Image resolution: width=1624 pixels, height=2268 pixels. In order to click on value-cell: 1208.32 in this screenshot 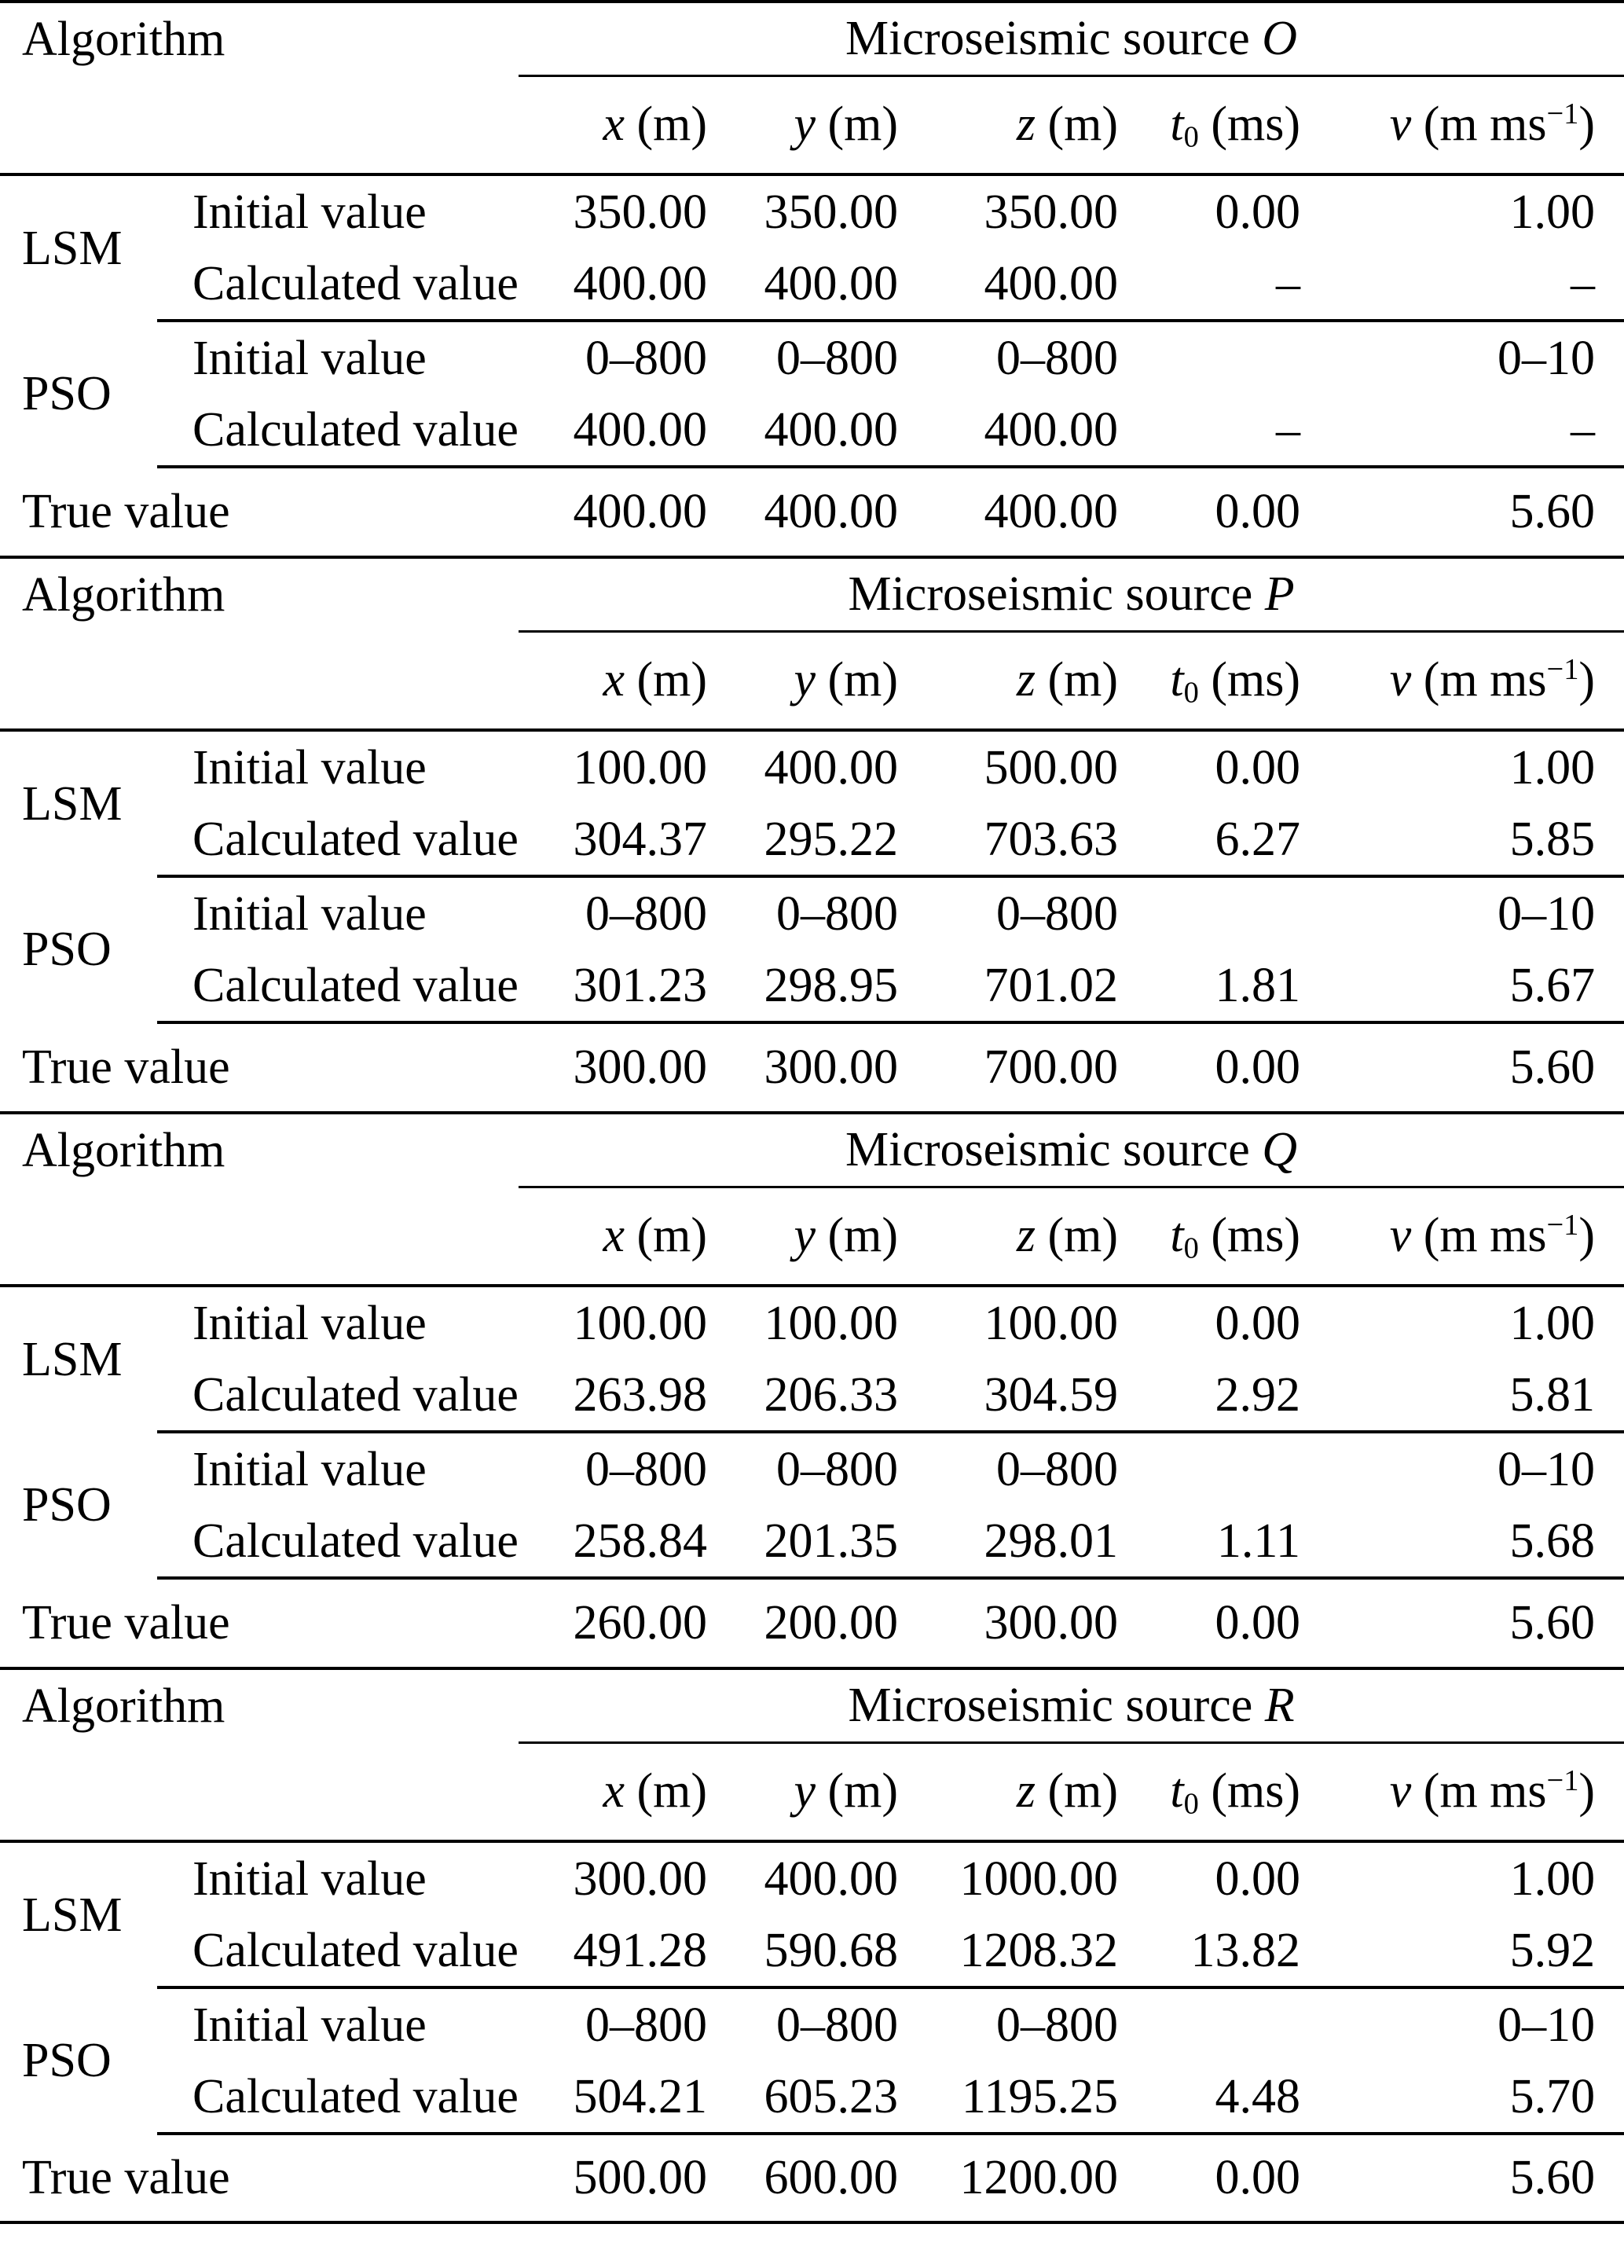, I will do `click(1008, 1952)`.